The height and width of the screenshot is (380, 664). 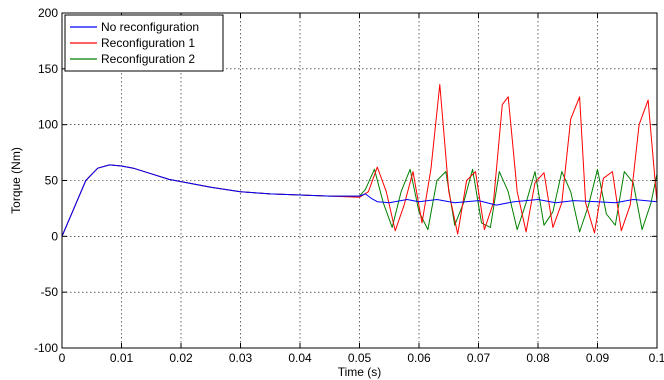 What do you see at coordinates (48, 69) in the screenshot?
I see `y-tick-label: 150` at bounding box center [48, 69].